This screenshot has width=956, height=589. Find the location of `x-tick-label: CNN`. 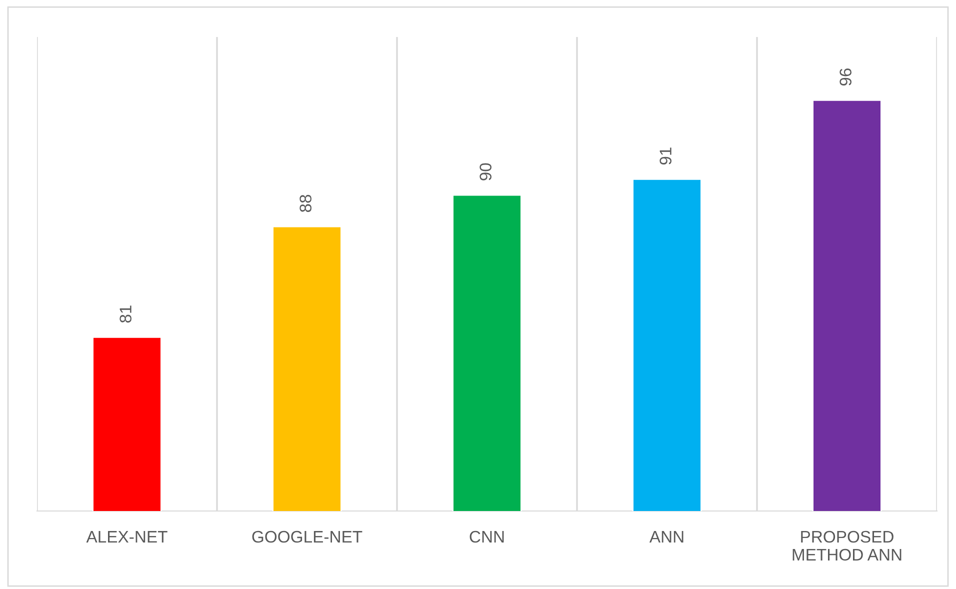

x-tick-label: CNN is located at coordinates (487, 536).